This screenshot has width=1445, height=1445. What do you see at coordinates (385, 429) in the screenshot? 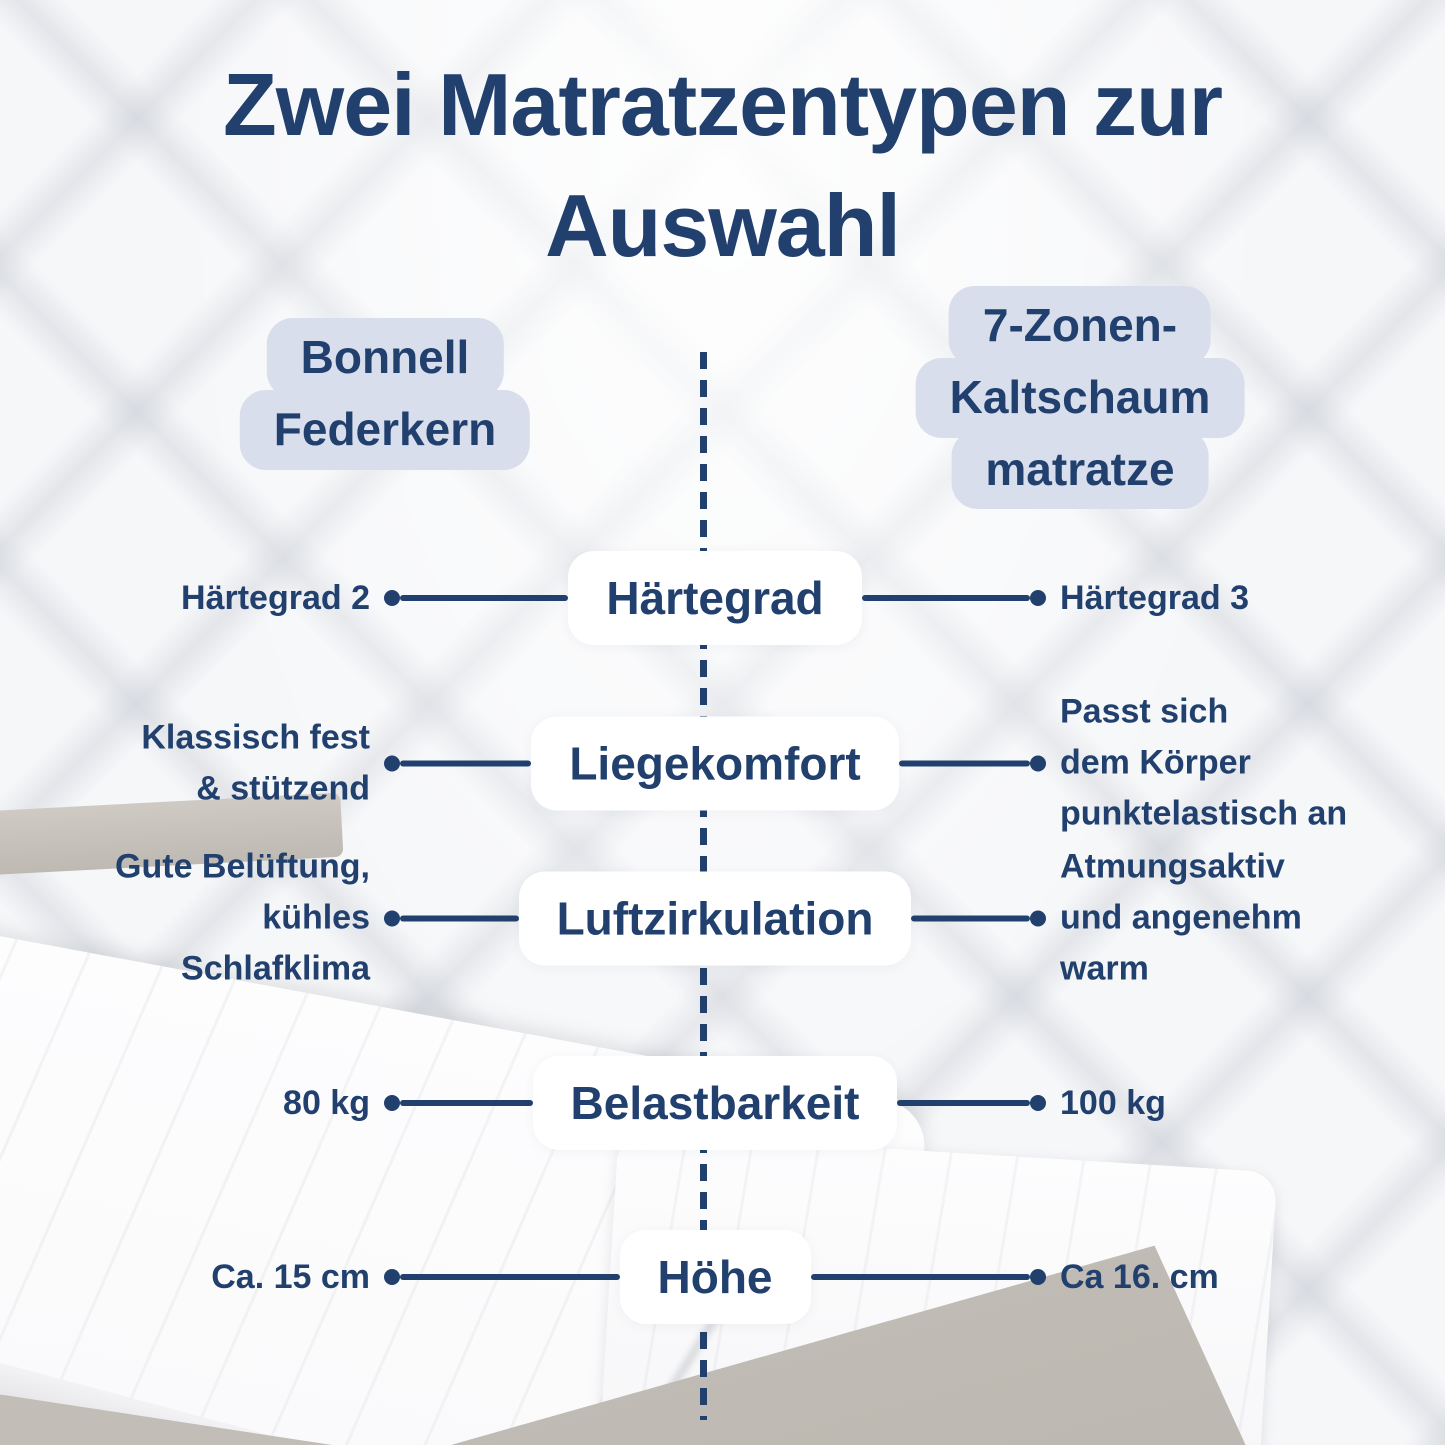
I see `column-header-left-line2: Federkern` at bounding box center [385, 429].